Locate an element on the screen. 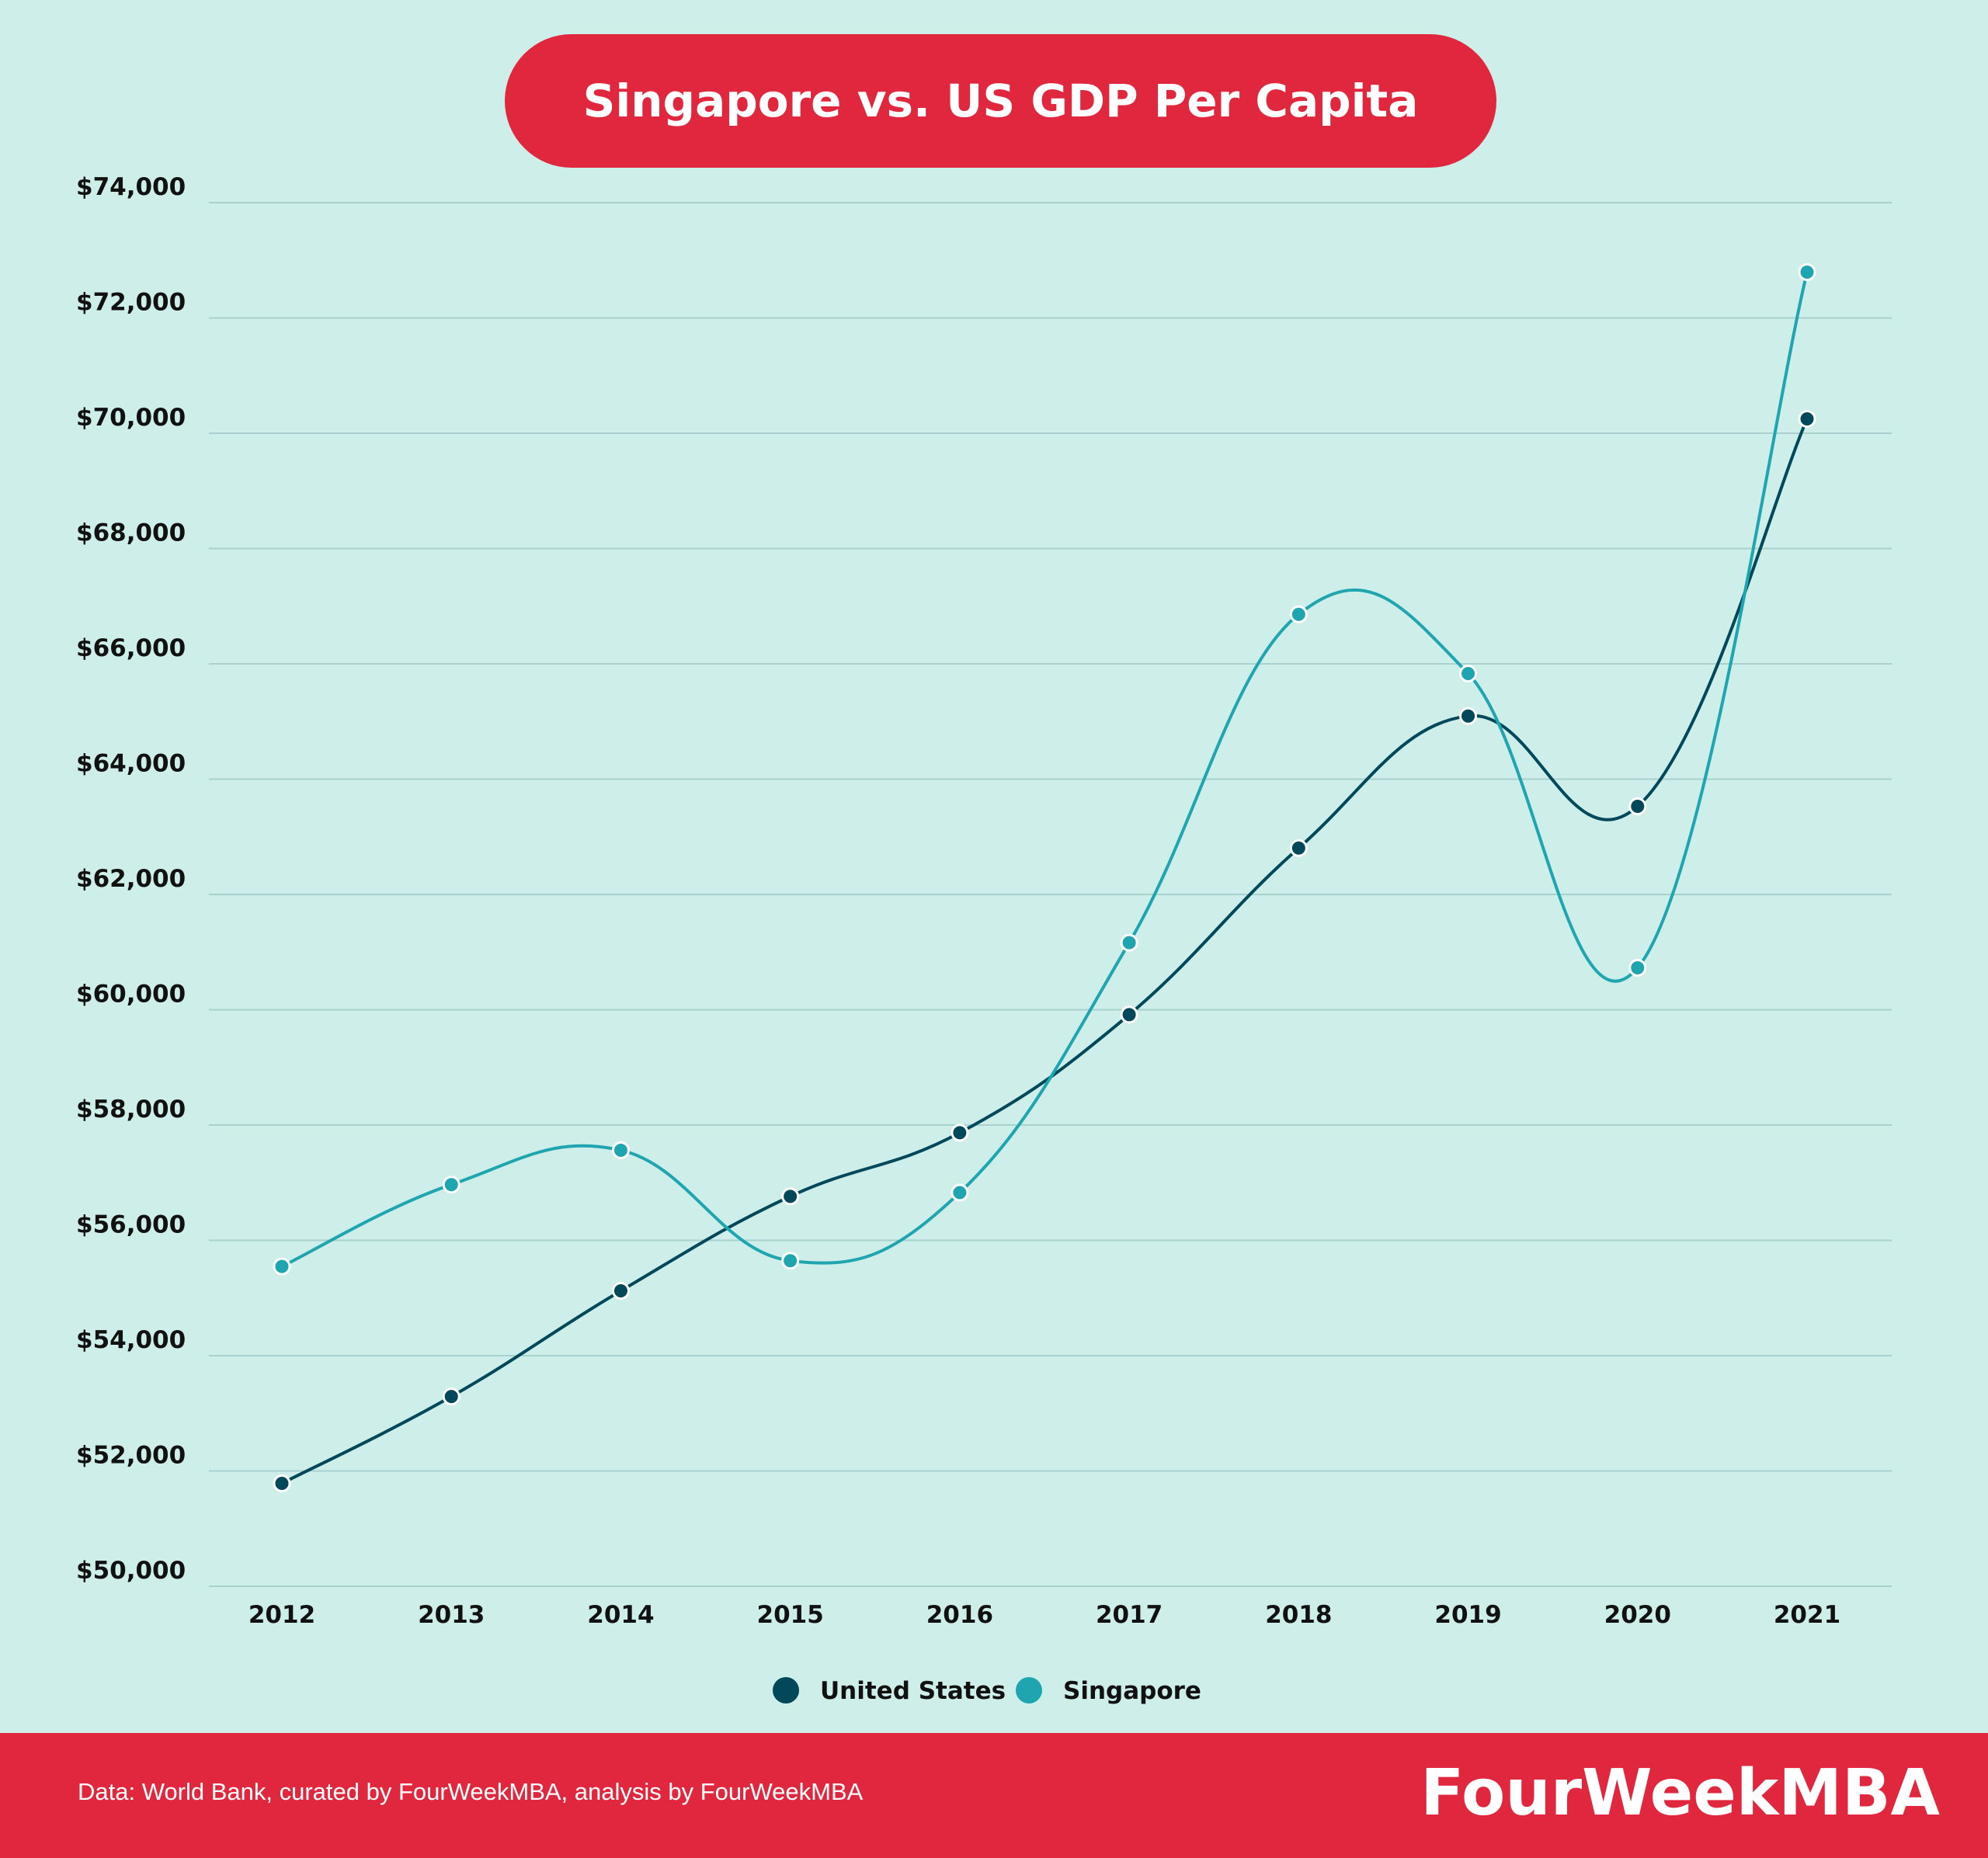 The width and height of the screenshot is (1988, 1858). chart-title: Singapore vs. US GDP Per Capita is located at coordinates (1000, 101).